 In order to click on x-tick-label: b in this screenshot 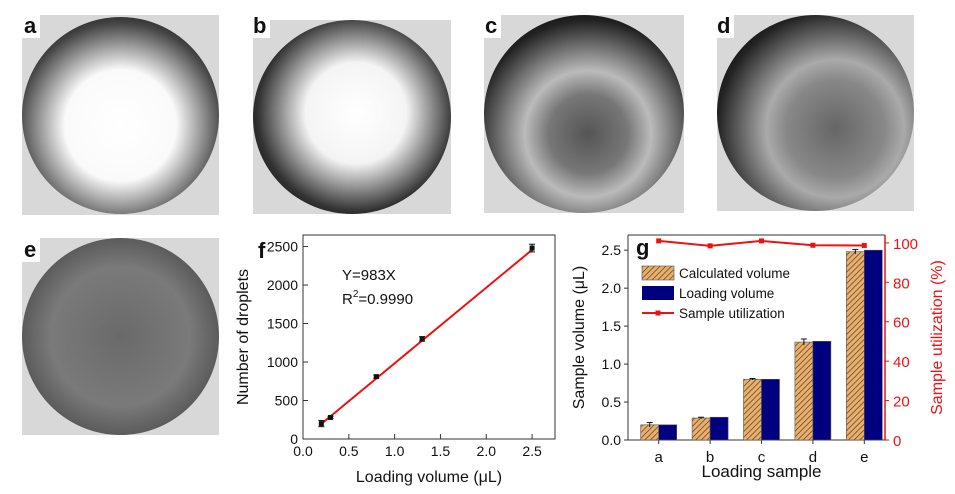, I will do `click(710, 457)`.